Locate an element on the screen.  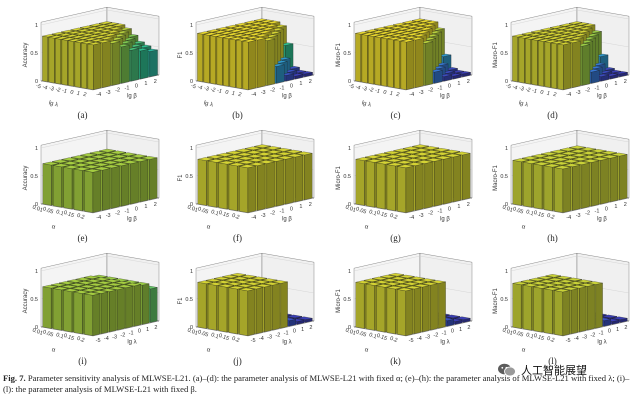
x-tick-label: 0.1 is located at coordinates (214, 213).